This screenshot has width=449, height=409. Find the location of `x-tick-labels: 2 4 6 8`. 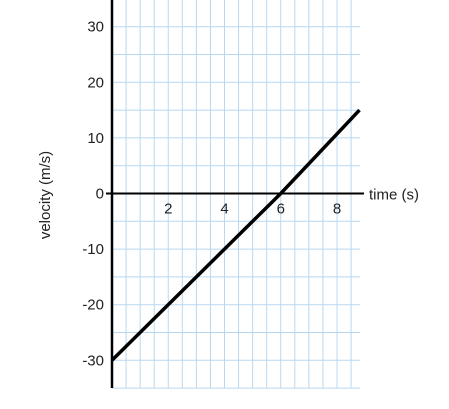

x-tick-labels: 2 4 6 8 is located at coordinates (252, 209).